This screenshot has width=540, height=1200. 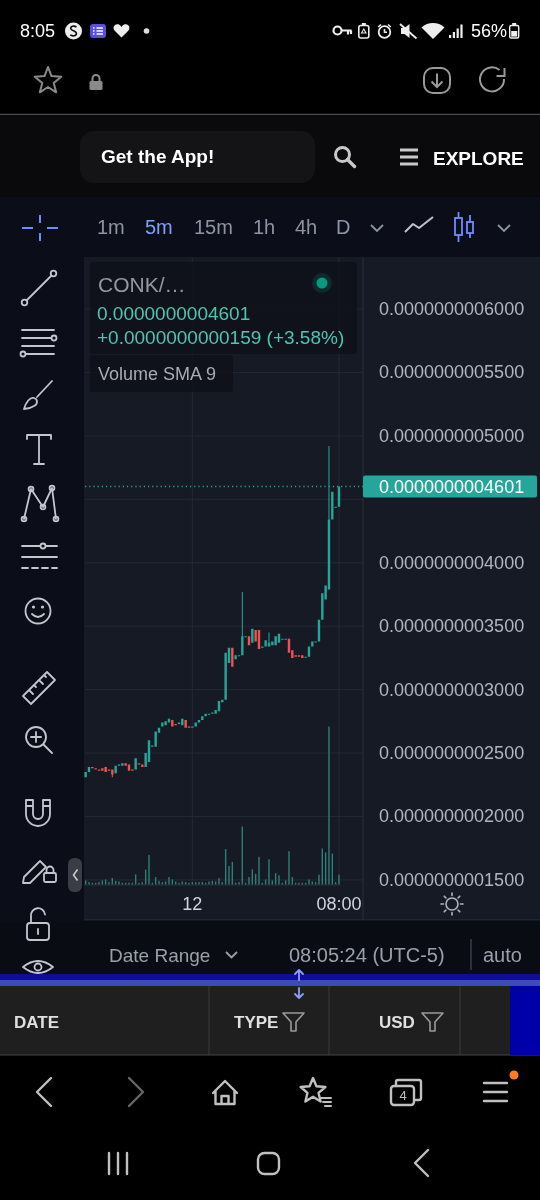 I want to click on text: 5m, so click(x=159, y=227).